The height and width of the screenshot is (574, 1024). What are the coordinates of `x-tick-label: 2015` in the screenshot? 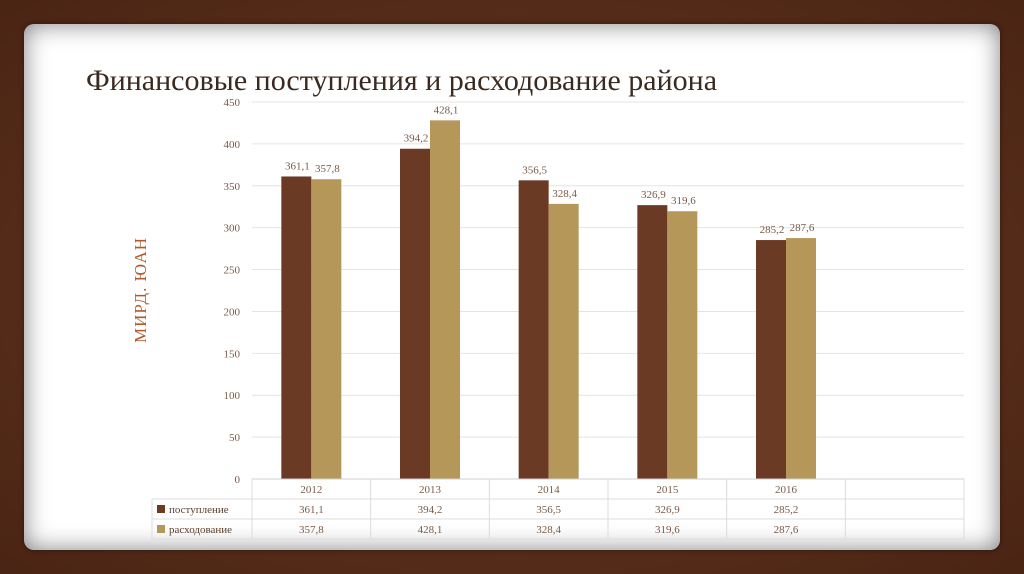 It's located at (667, 490).